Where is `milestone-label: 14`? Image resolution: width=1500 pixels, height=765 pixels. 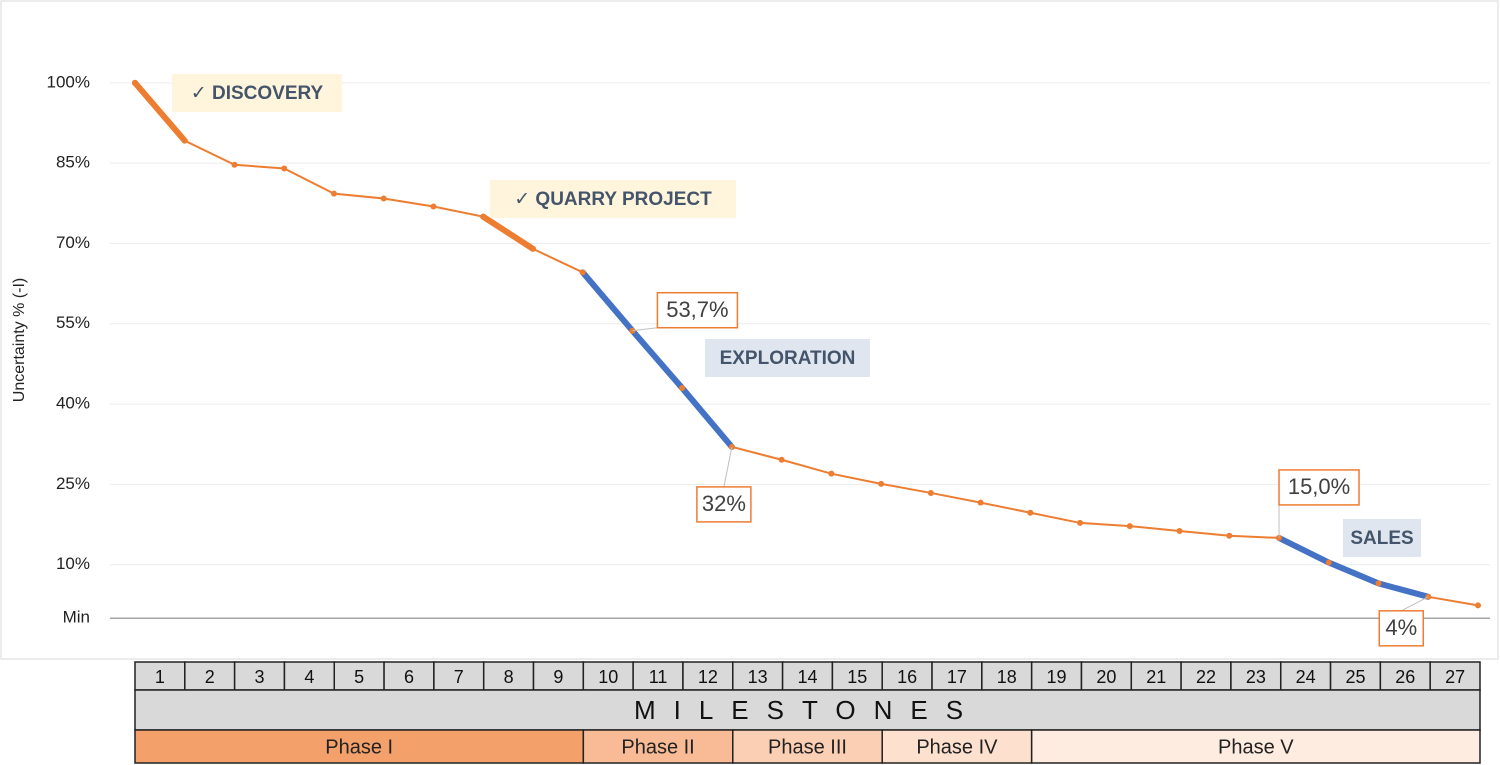
milestone-label: 14 is located at coordinates (807, 677).